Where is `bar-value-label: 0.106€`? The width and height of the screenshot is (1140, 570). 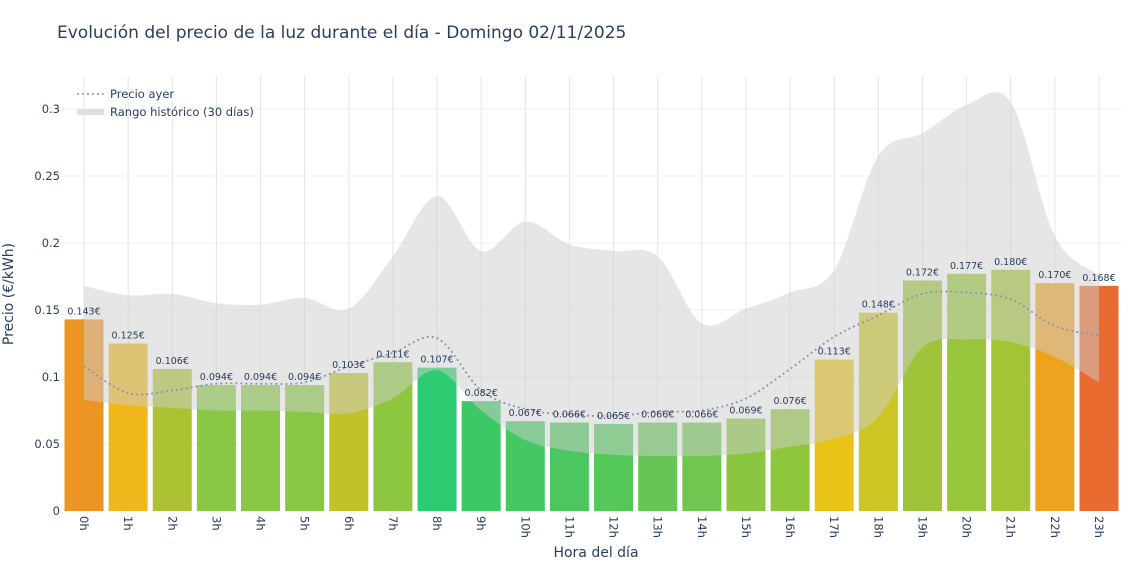
bar-value-label: 0.106€ is located at coordinates (172, 361).